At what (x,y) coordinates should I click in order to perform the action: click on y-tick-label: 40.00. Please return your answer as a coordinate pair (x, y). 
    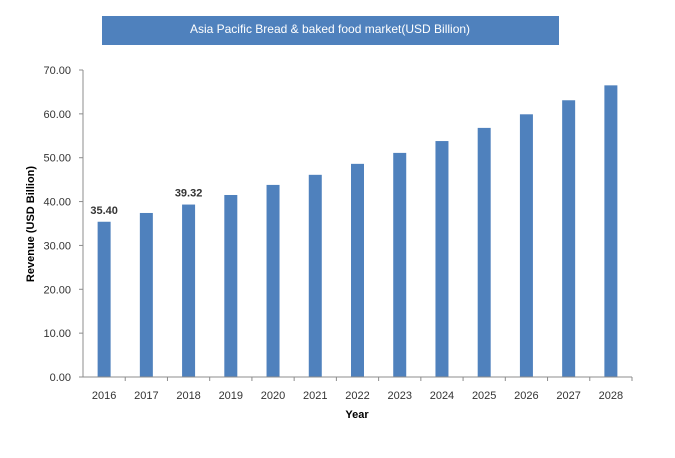
    Looking at the image, I should click on (57, 203).